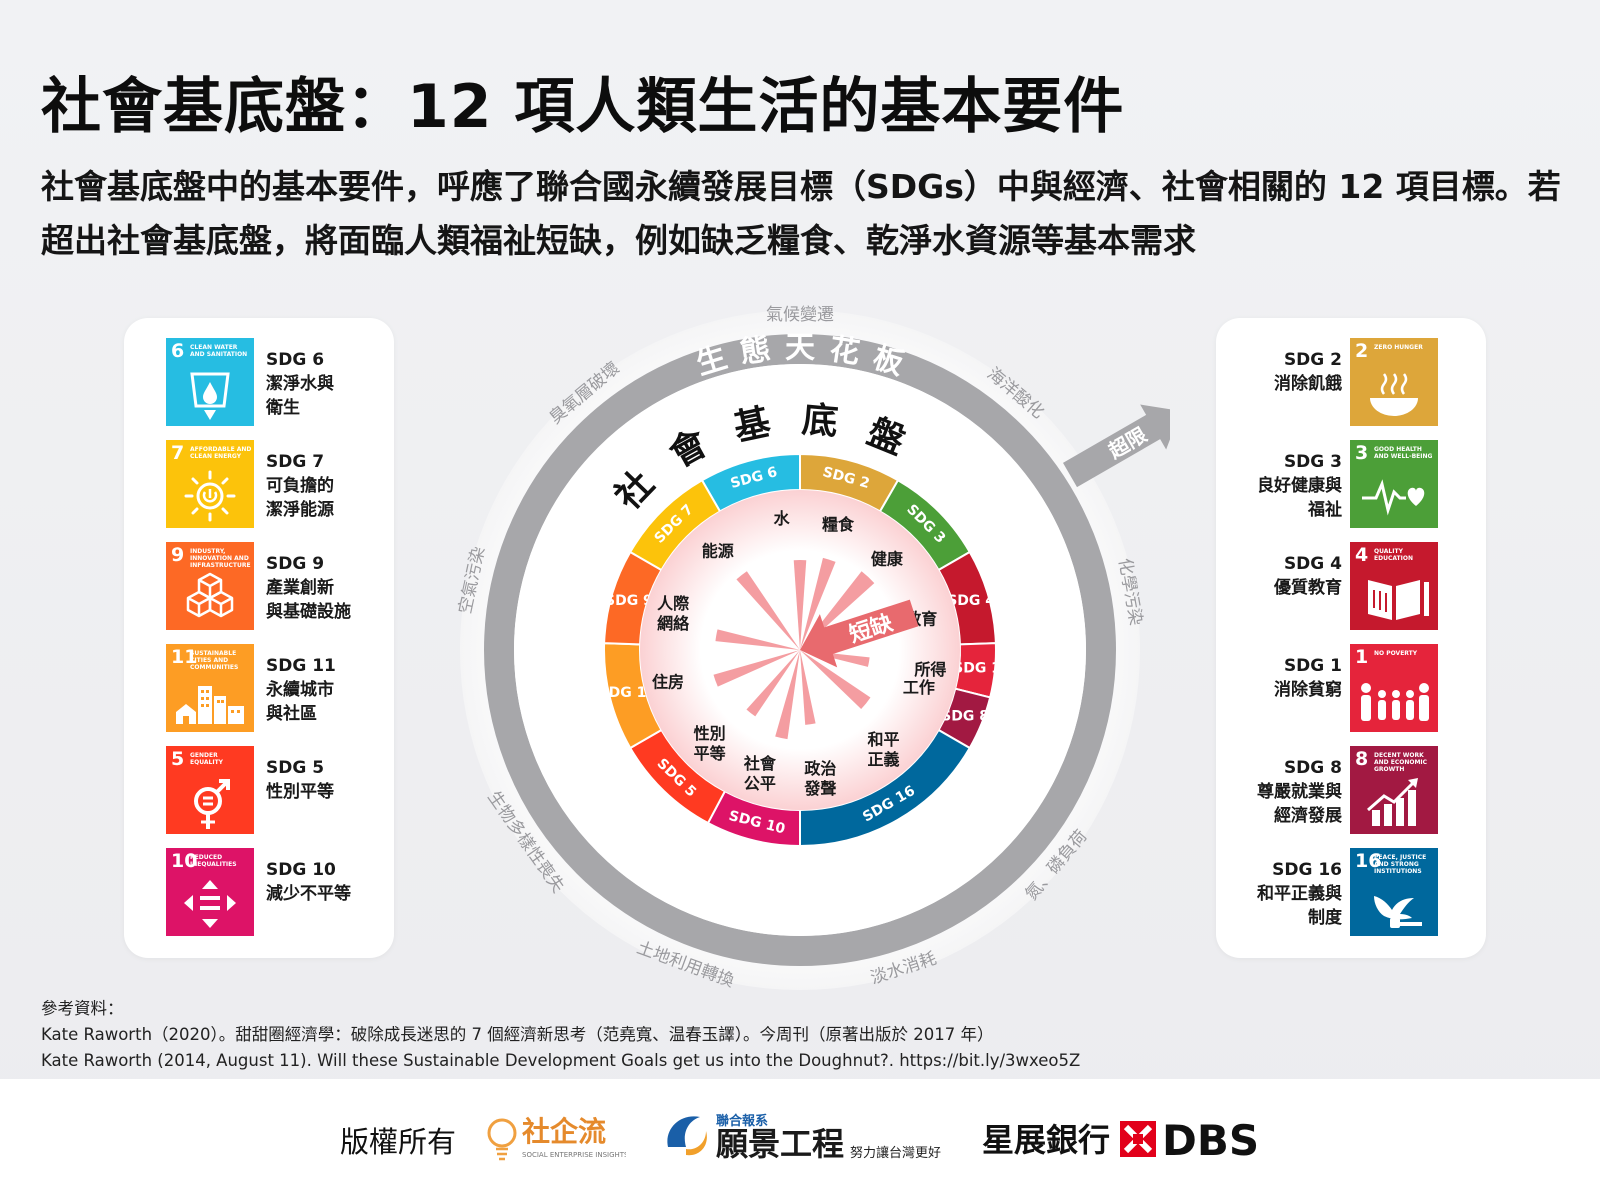  I want to click on cubes-icon, so click(210, 595).